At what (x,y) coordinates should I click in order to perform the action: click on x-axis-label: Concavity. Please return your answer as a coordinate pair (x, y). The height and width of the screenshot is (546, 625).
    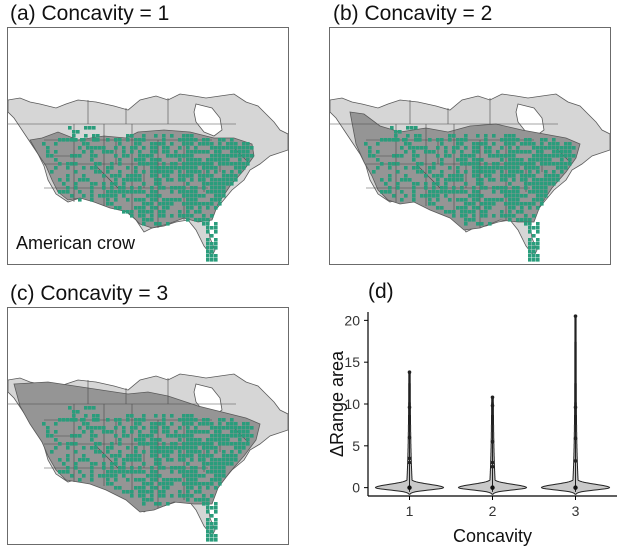
    Looking at the image, I should click on (492, 536).